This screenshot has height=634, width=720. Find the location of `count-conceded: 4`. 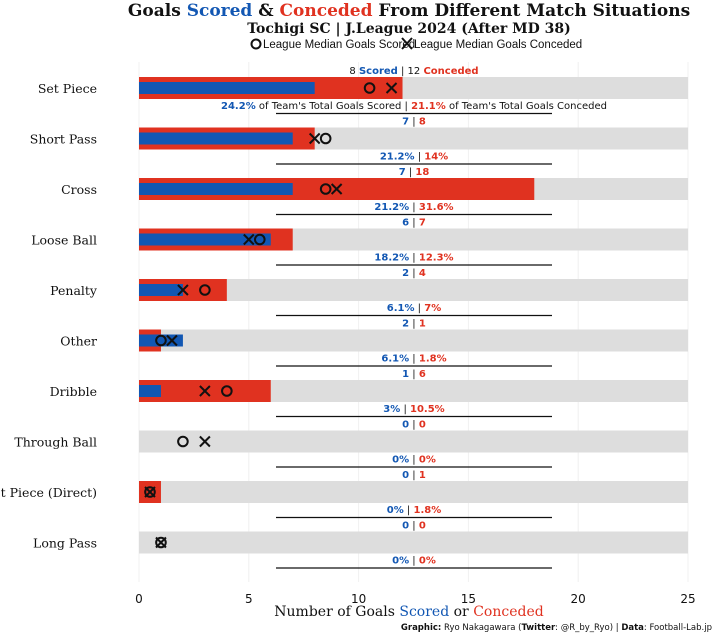

count-conceded: 4 is located at coordinates (422, 273).